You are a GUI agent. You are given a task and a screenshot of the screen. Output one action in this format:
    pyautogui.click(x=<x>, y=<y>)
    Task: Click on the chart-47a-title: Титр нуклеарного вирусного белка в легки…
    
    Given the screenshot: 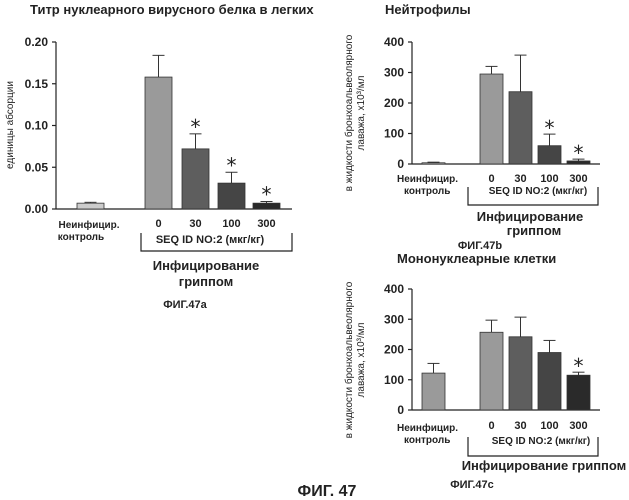 What is the action you would take?
    pyautogui.click(x=172, y=9)
    